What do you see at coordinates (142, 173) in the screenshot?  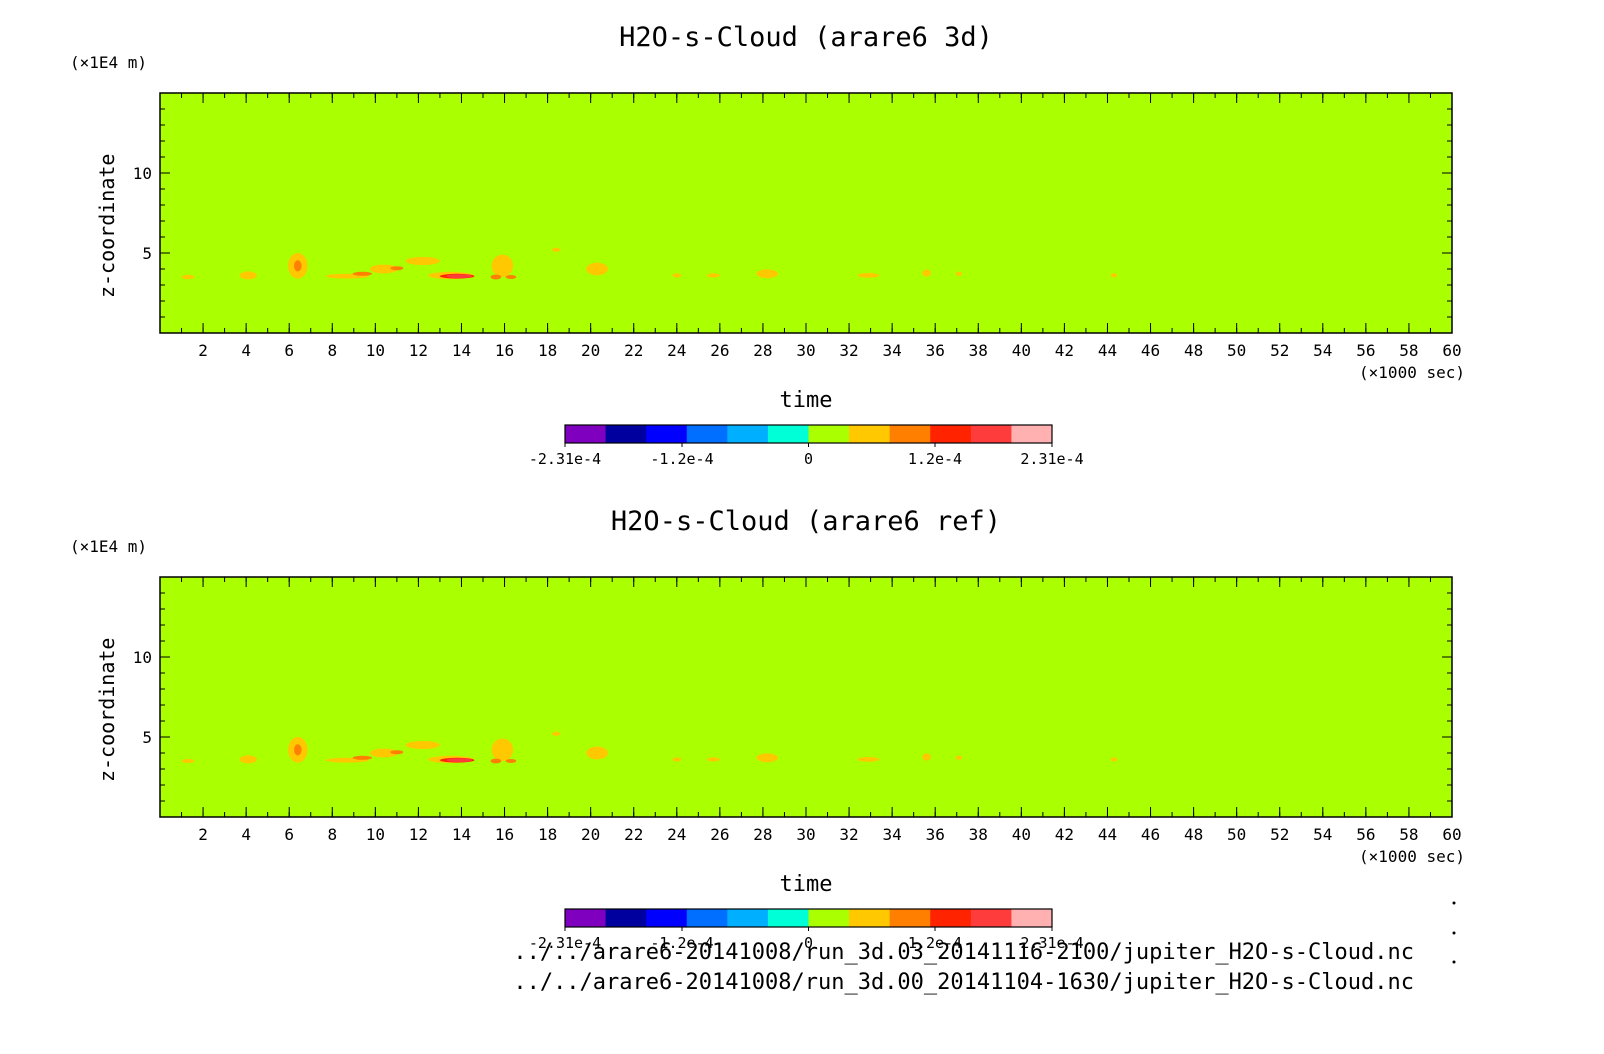 I see `y-tick-label: 10` at bounding box center [142, 173].